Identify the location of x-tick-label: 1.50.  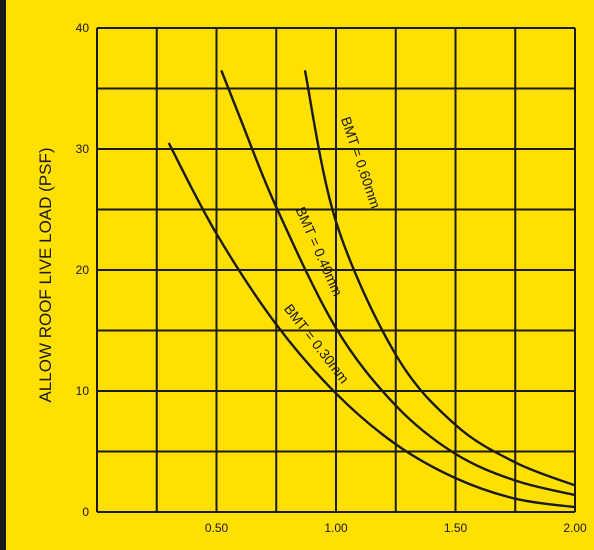
(456, 528).